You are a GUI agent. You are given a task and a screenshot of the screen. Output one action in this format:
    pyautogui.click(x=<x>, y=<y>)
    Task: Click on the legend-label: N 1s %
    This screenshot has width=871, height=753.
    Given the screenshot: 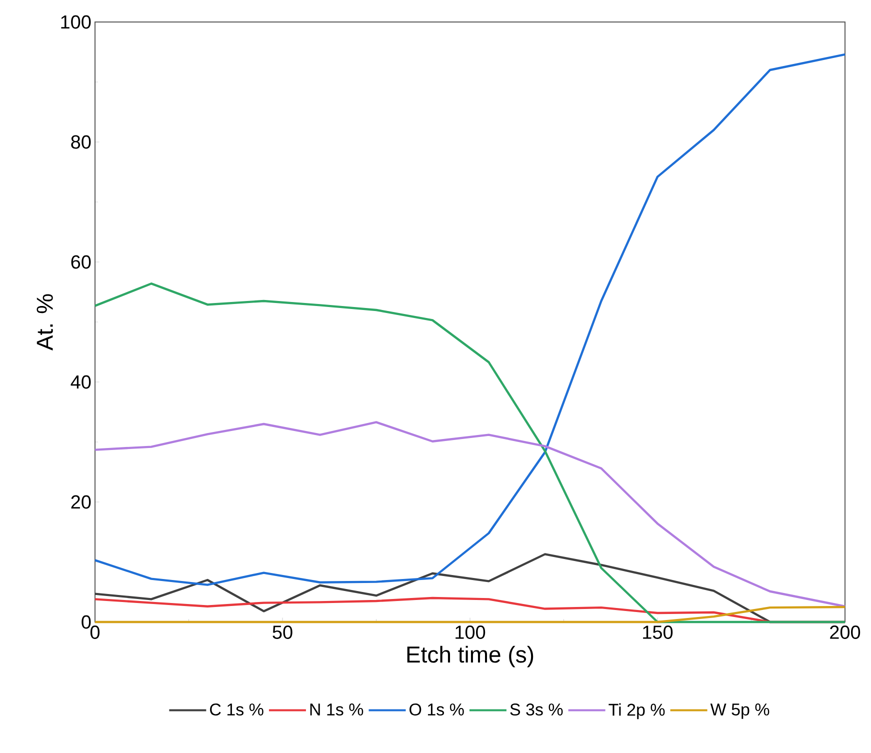 What is the action you would take?
    pyautogui.click(x=337, y=710)
    